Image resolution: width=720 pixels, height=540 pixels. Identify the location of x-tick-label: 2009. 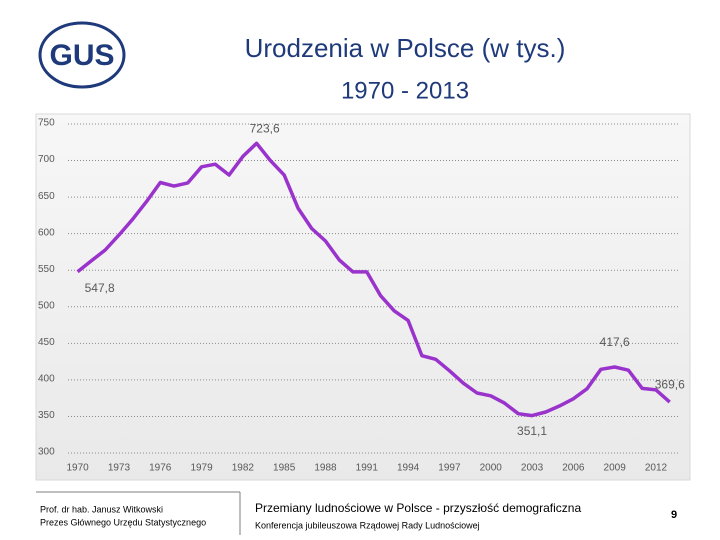
(615, 468).